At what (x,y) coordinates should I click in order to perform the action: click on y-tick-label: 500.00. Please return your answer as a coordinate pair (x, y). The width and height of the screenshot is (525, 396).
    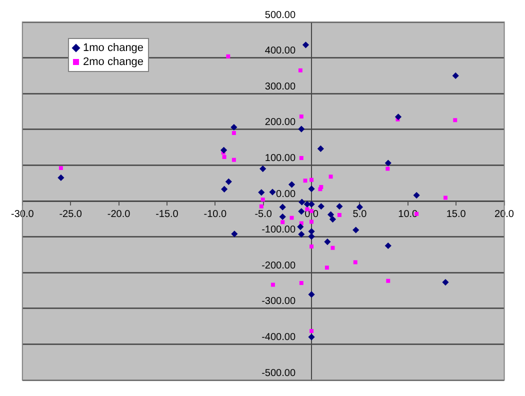
    Looking at the image, I should click on (280, 15).